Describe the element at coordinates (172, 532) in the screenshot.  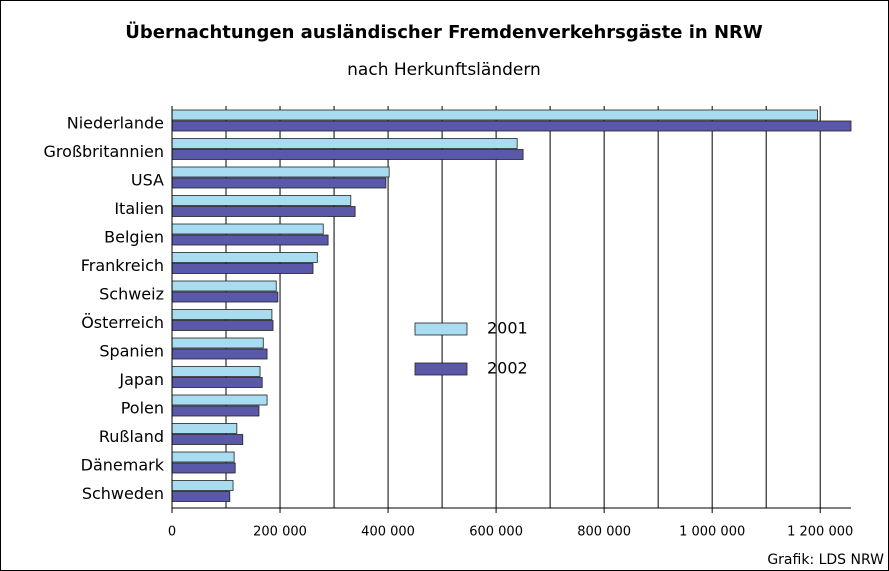
I see `x-tick-label: 0` at that location.